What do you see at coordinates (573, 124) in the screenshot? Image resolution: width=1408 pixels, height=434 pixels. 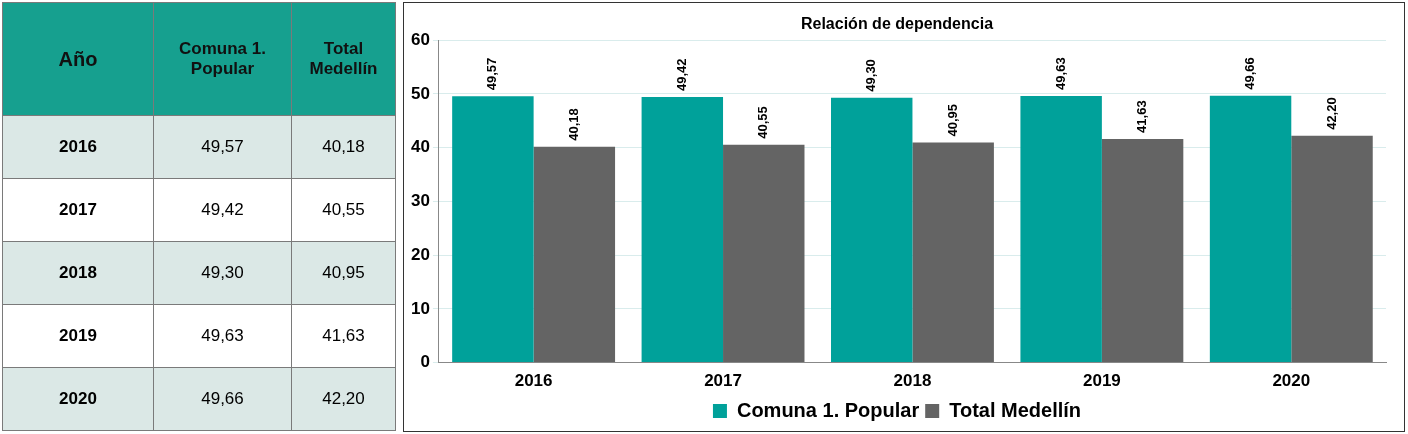 I see `data-label: 40,18` at bounding box center [573, 124].